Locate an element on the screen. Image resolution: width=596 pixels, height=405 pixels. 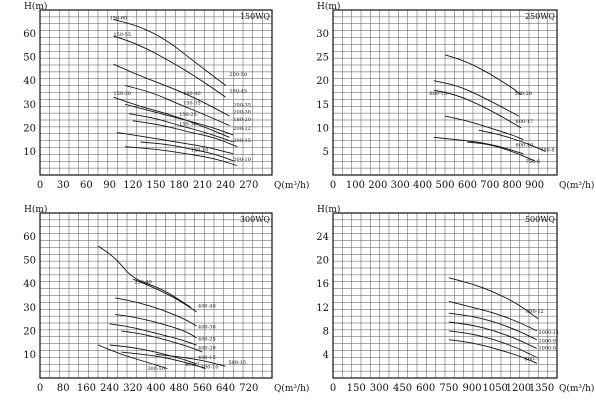
curve-label: 250-40 is located at coordinates (143, 283).